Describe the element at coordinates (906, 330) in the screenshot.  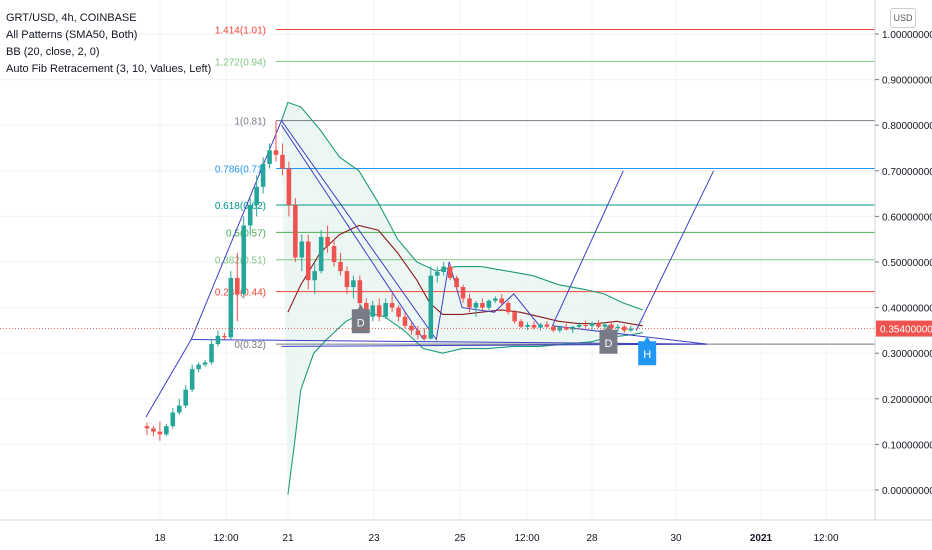
I see `last-price-label: 0.35400000` at that location.